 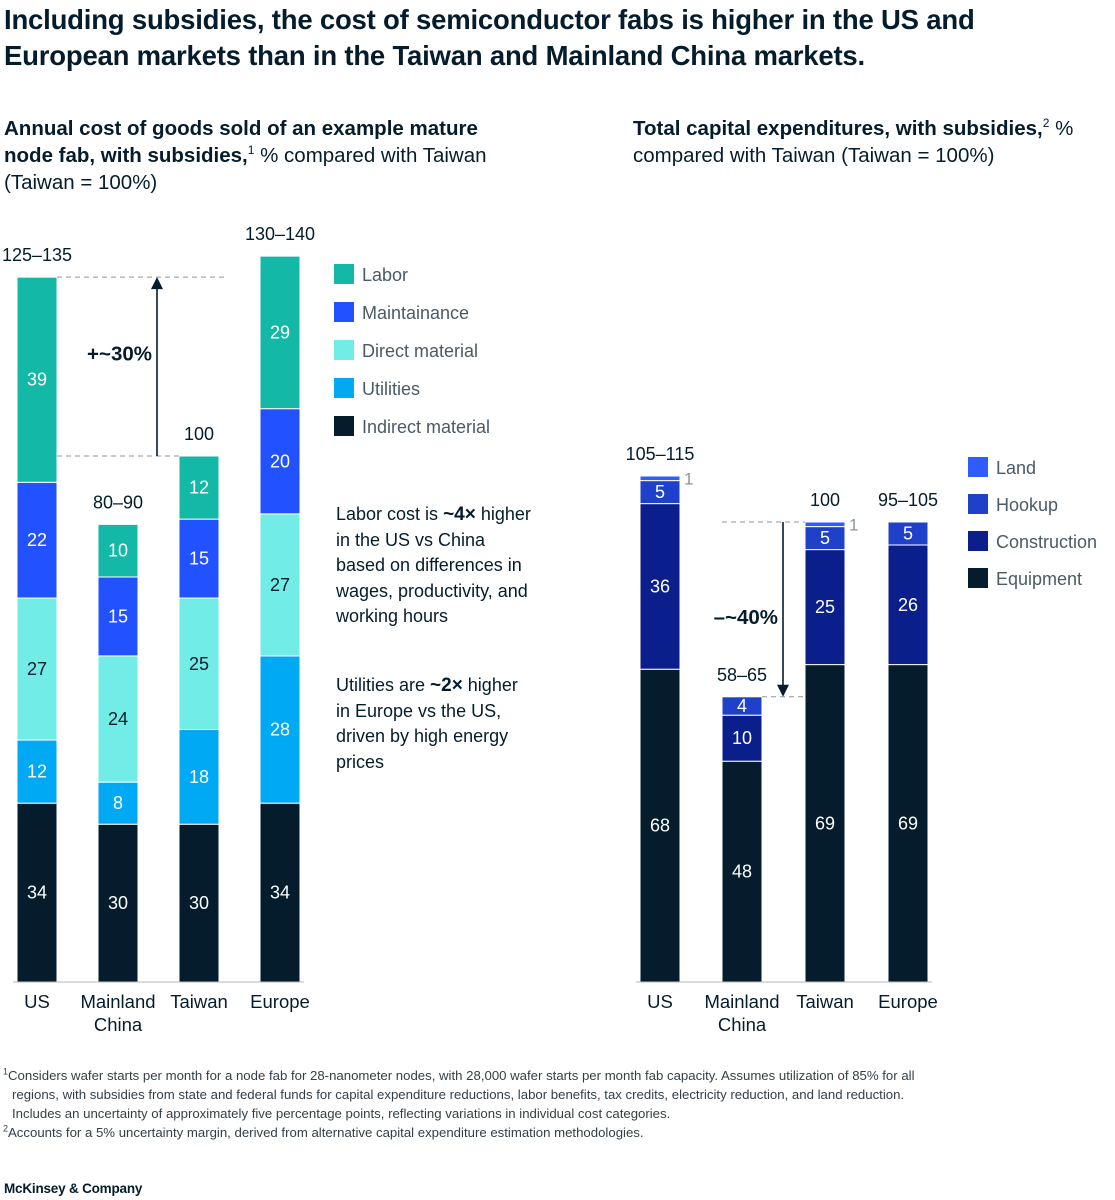 I want to click on cogs-value-europe-labor: 29, so click(x=280, y=332).